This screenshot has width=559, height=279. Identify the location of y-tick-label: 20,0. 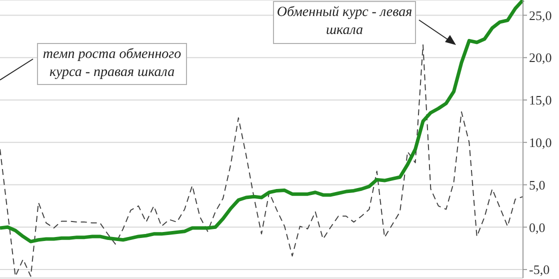
(540, 58).